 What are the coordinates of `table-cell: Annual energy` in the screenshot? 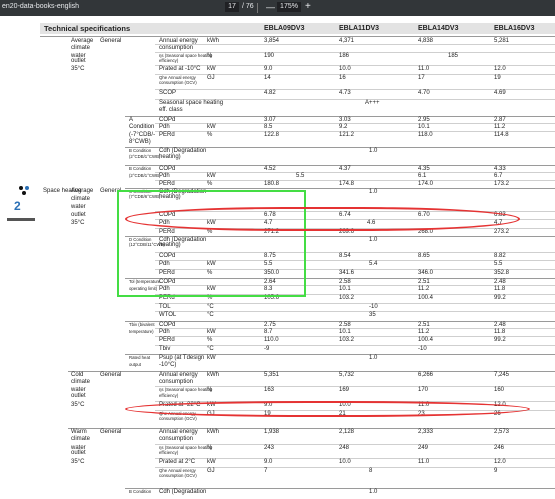 It's located at (178, 41).